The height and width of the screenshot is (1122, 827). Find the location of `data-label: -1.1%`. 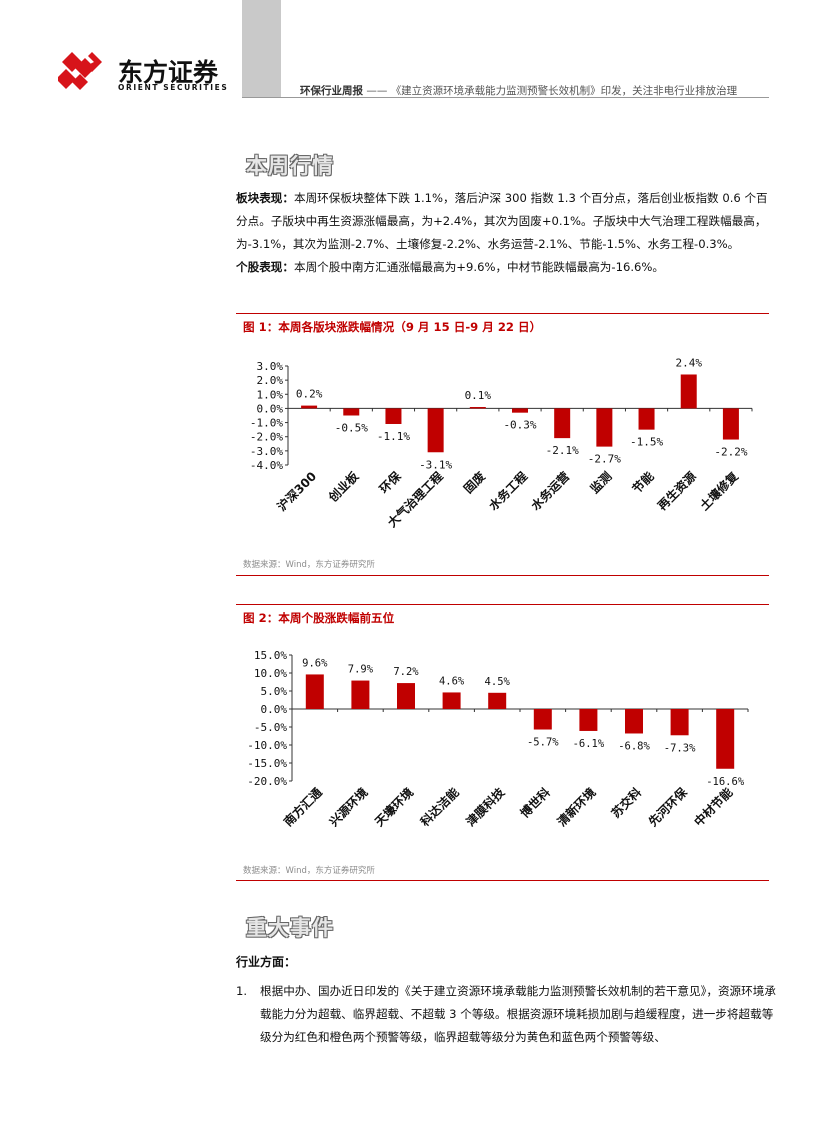

data-label: -1.1% is located at coordinates (393, 436).